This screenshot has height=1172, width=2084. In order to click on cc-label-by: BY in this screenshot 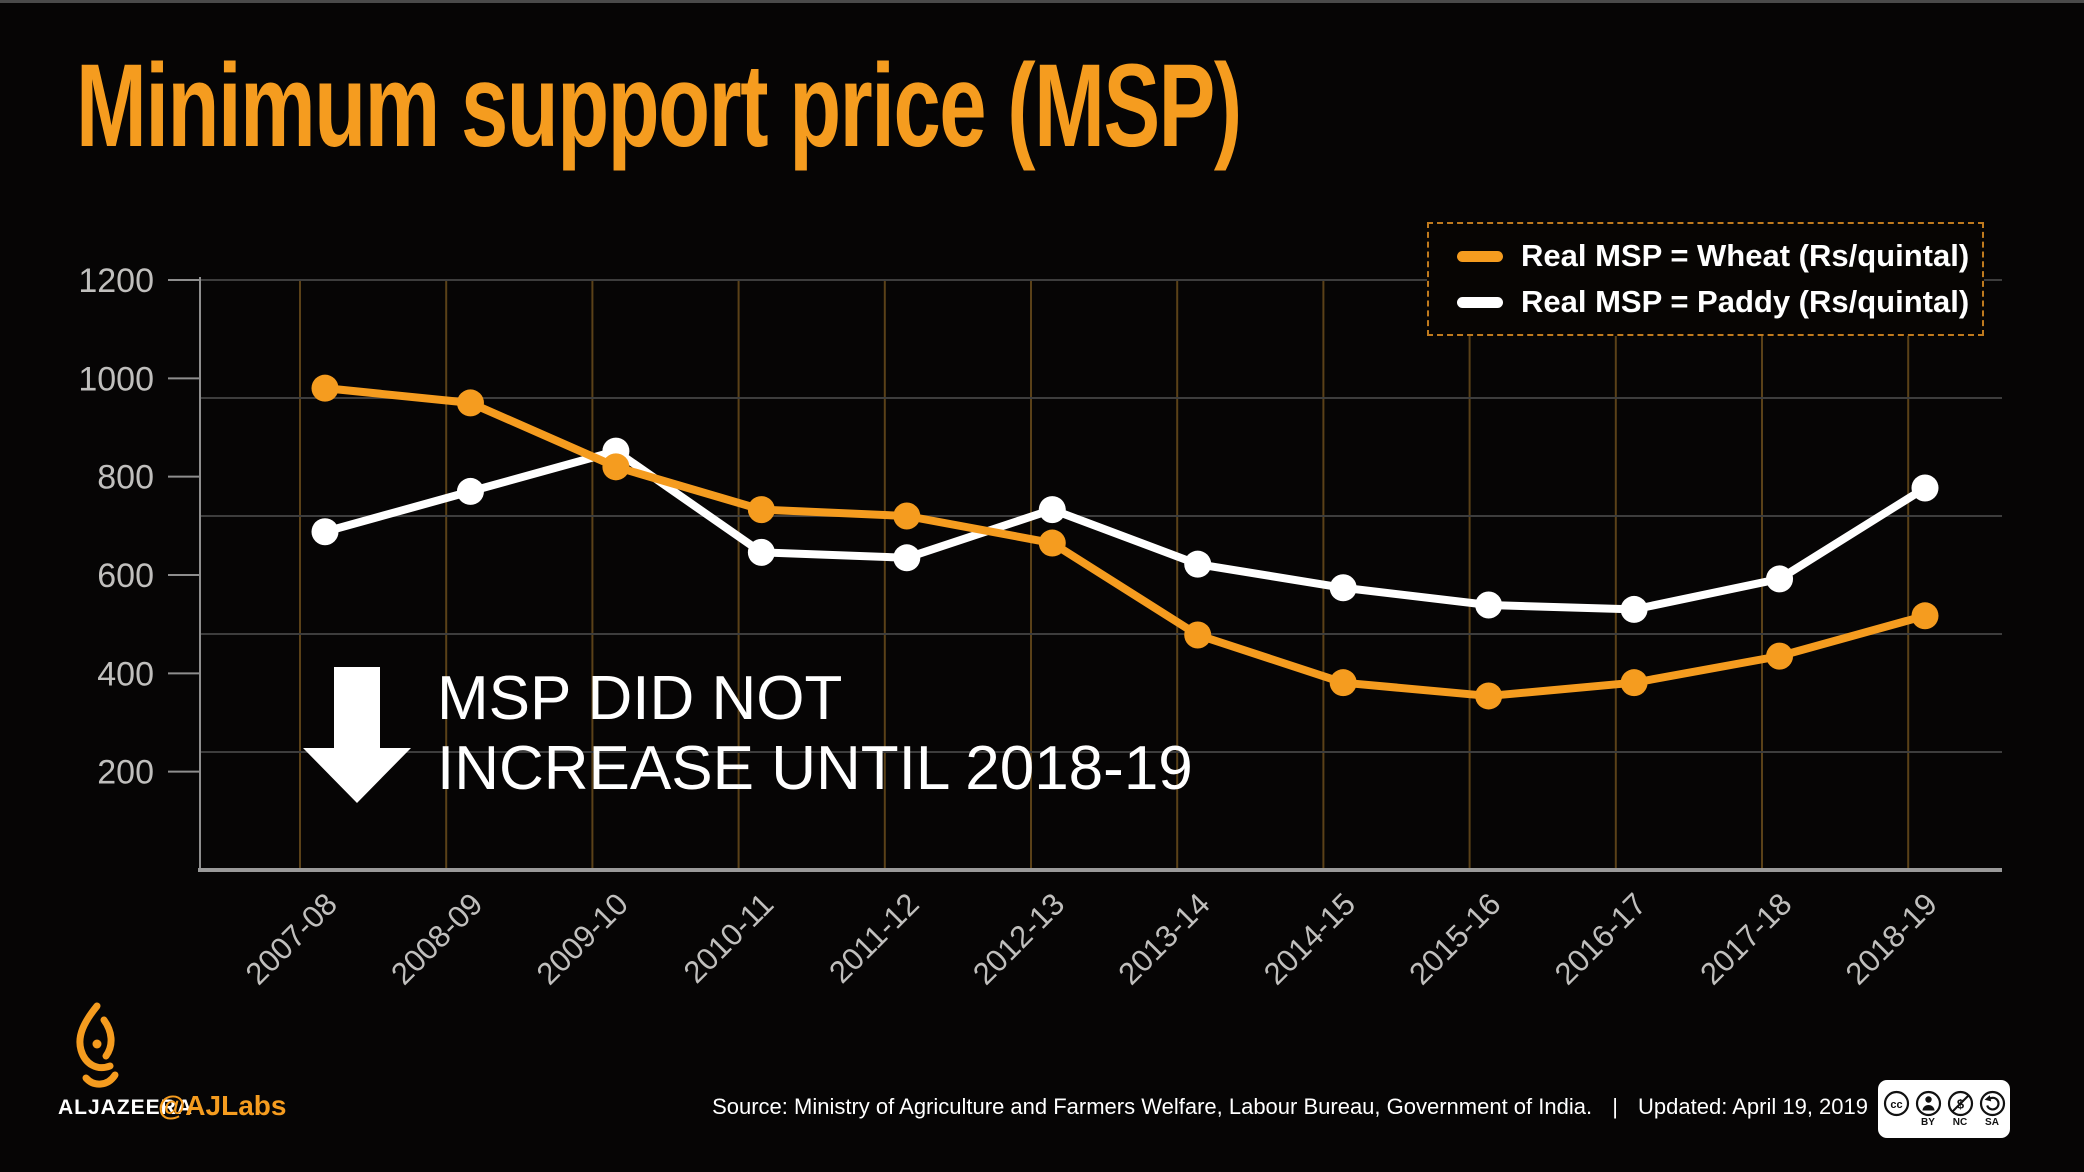, I will do `click(1928, 1122)`.